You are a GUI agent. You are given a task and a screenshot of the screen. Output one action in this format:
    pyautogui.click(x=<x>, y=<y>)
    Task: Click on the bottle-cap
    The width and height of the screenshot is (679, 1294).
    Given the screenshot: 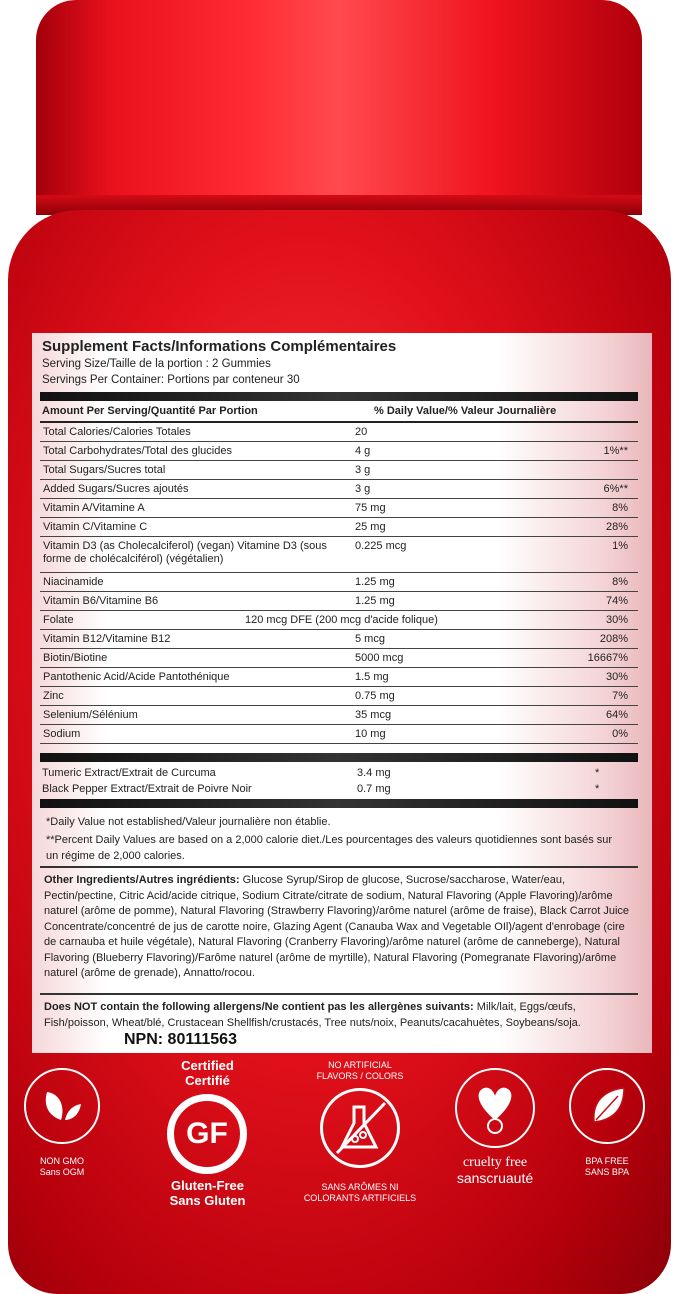 What is the action you would take?
    pyautogui.click(x=339, y=107)
    